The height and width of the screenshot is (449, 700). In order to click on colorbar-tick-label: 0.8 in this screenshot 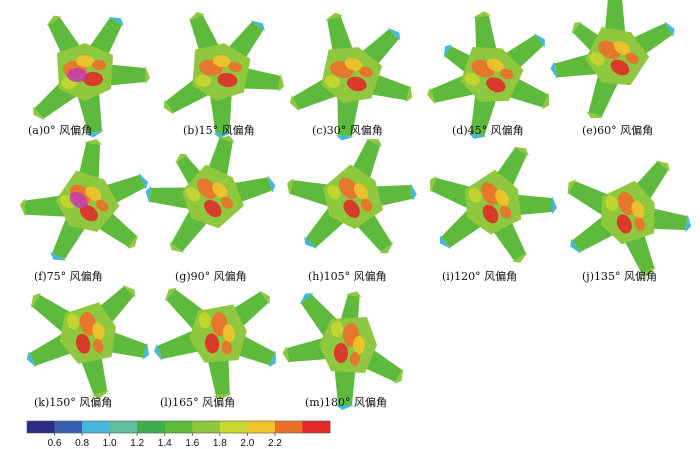, I will do `click(82, 443)`.